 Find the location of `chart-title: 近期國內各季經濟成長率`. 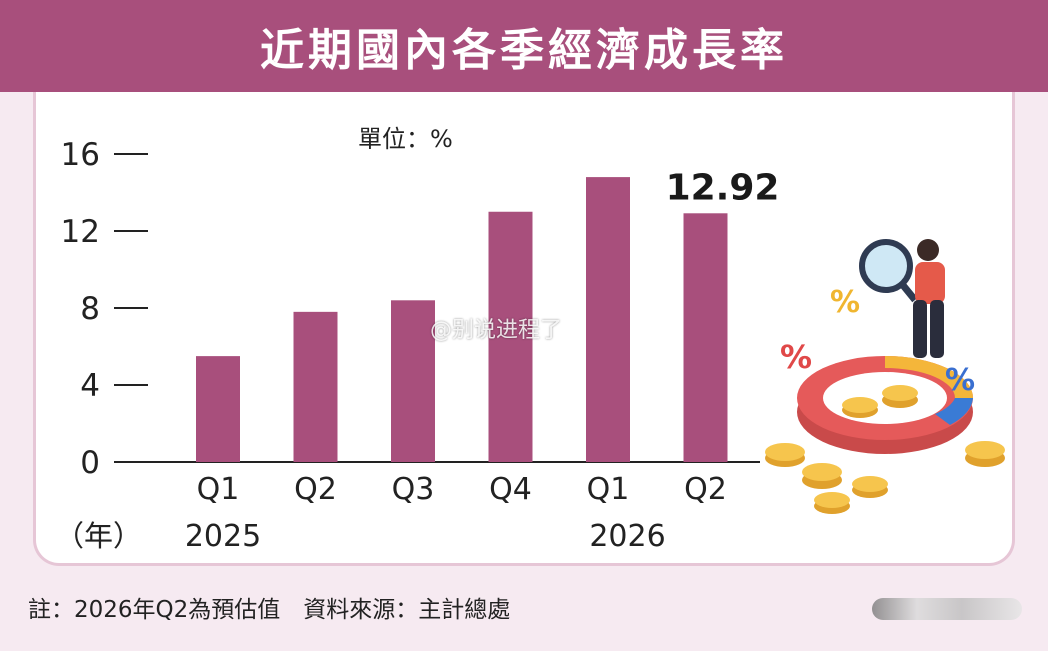

chart-title: 近期國內各季經濟成長率 is located at coordinates (524, 50).